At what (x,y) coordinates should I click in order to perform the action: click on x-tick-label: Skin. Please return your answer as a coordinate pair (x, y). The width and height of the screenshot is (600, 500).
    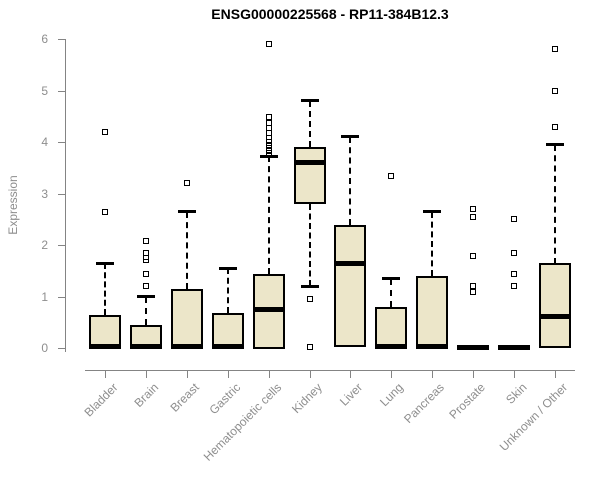
    Looking at the image, I should click on (516, 393).